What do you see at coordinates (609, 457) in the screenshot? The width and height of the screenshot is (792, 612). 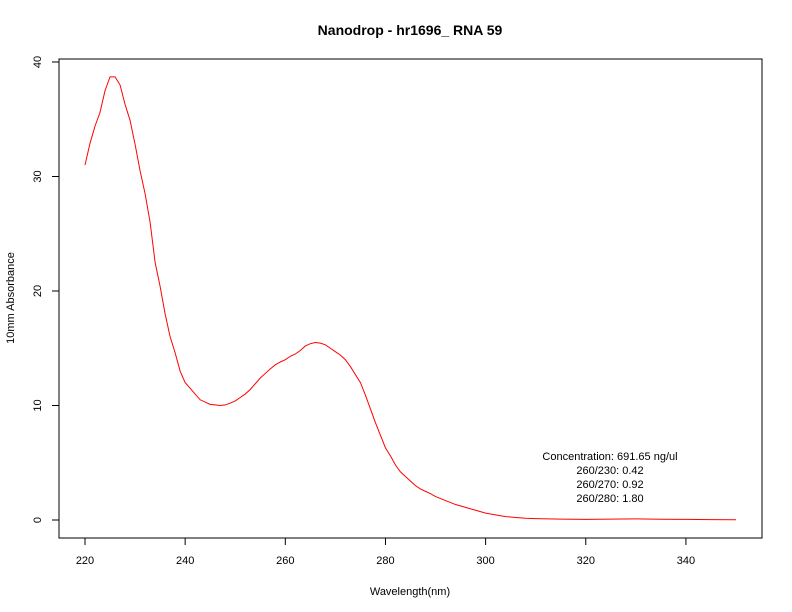 I see `annotation-concentration: Concentration: 691.65 ng/ul` at bounding box center [609, 457].